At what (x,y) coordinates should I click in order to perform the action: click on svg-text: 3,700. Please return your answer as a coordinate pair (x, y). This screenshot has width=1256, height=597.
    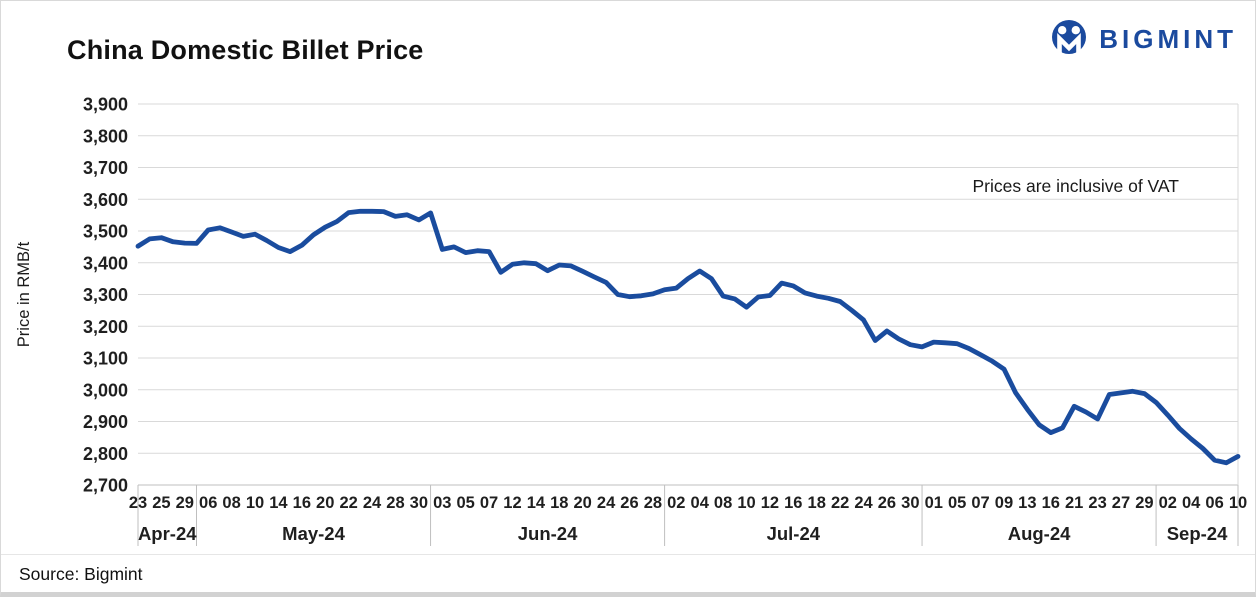
    Looking at the image, I should click on (105, 168).